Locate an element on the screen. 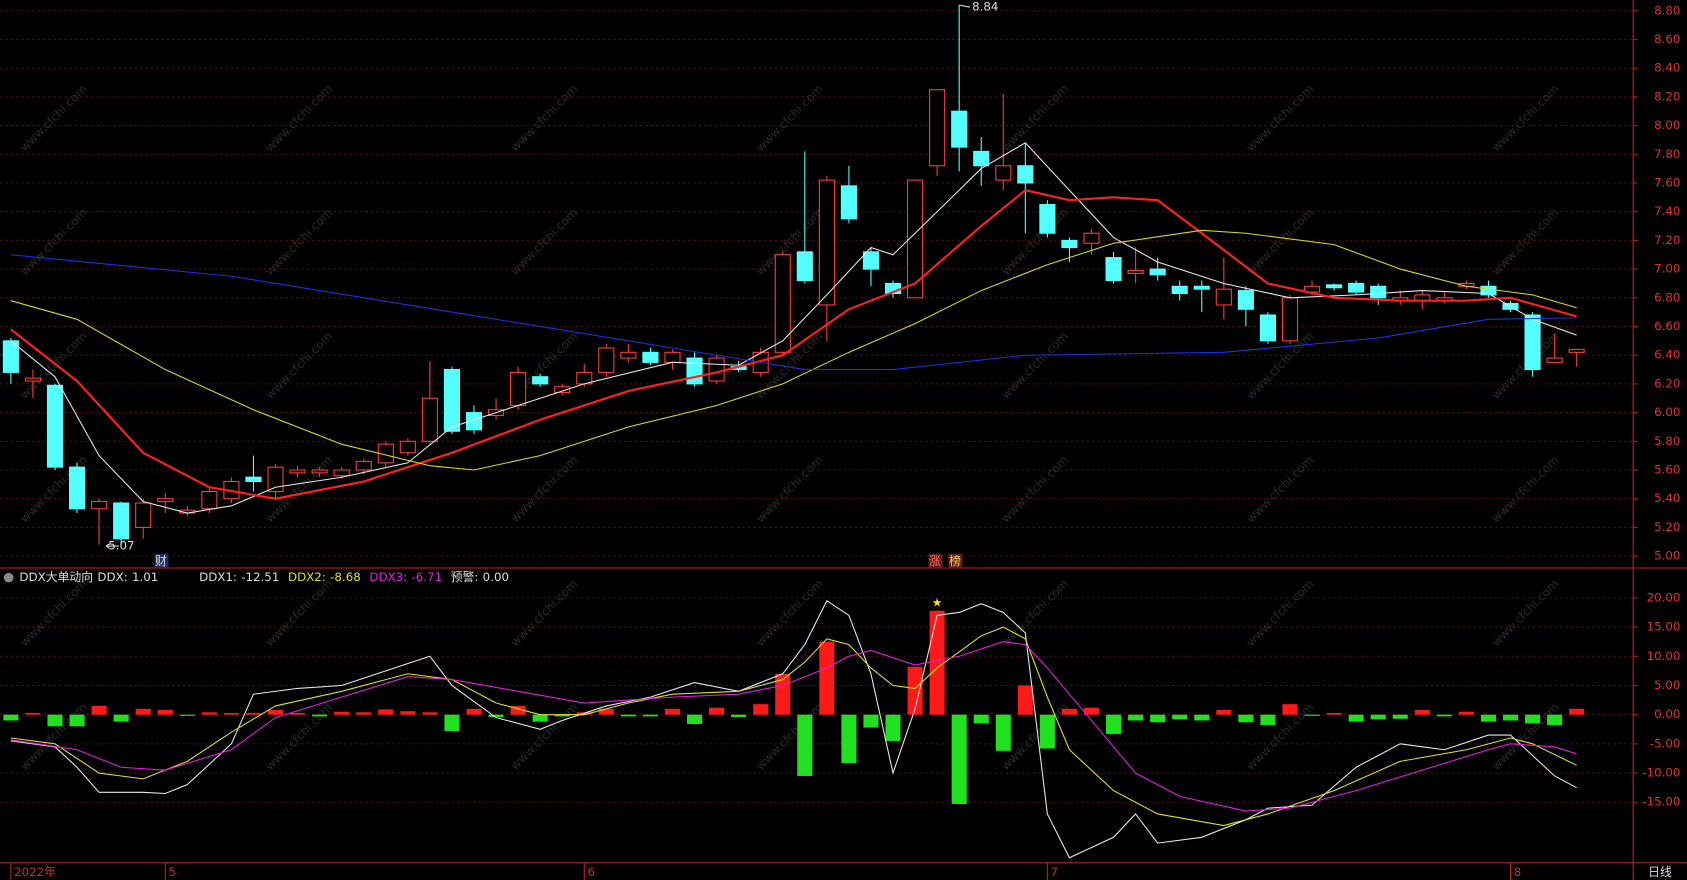  y-tick-label: 6.80 is located at coordinates (1667, 297).